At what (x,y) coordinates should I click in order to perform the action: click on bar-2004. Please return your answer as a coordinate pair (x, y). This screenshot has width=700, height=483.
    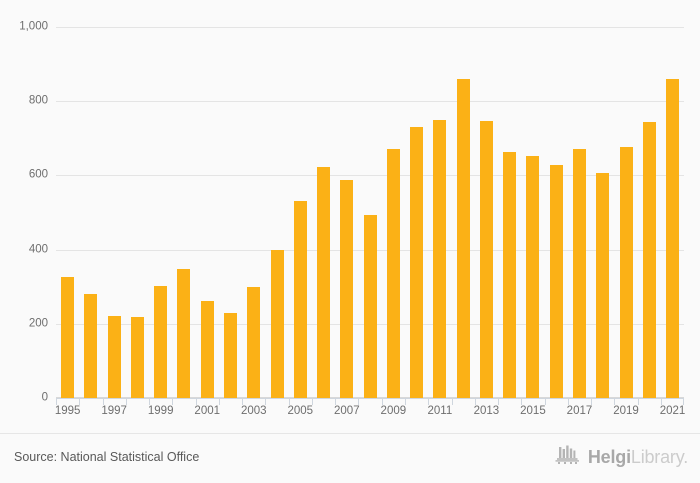
    Looking at the image, I should click on (277, 323).